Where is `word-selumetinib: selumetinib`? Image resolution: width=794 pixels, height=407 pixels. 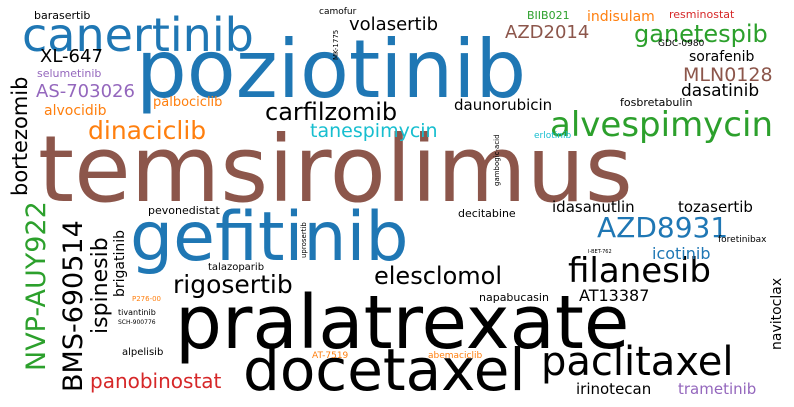 word-selumetinib: selumetinib is located at coordinates (69, 73).